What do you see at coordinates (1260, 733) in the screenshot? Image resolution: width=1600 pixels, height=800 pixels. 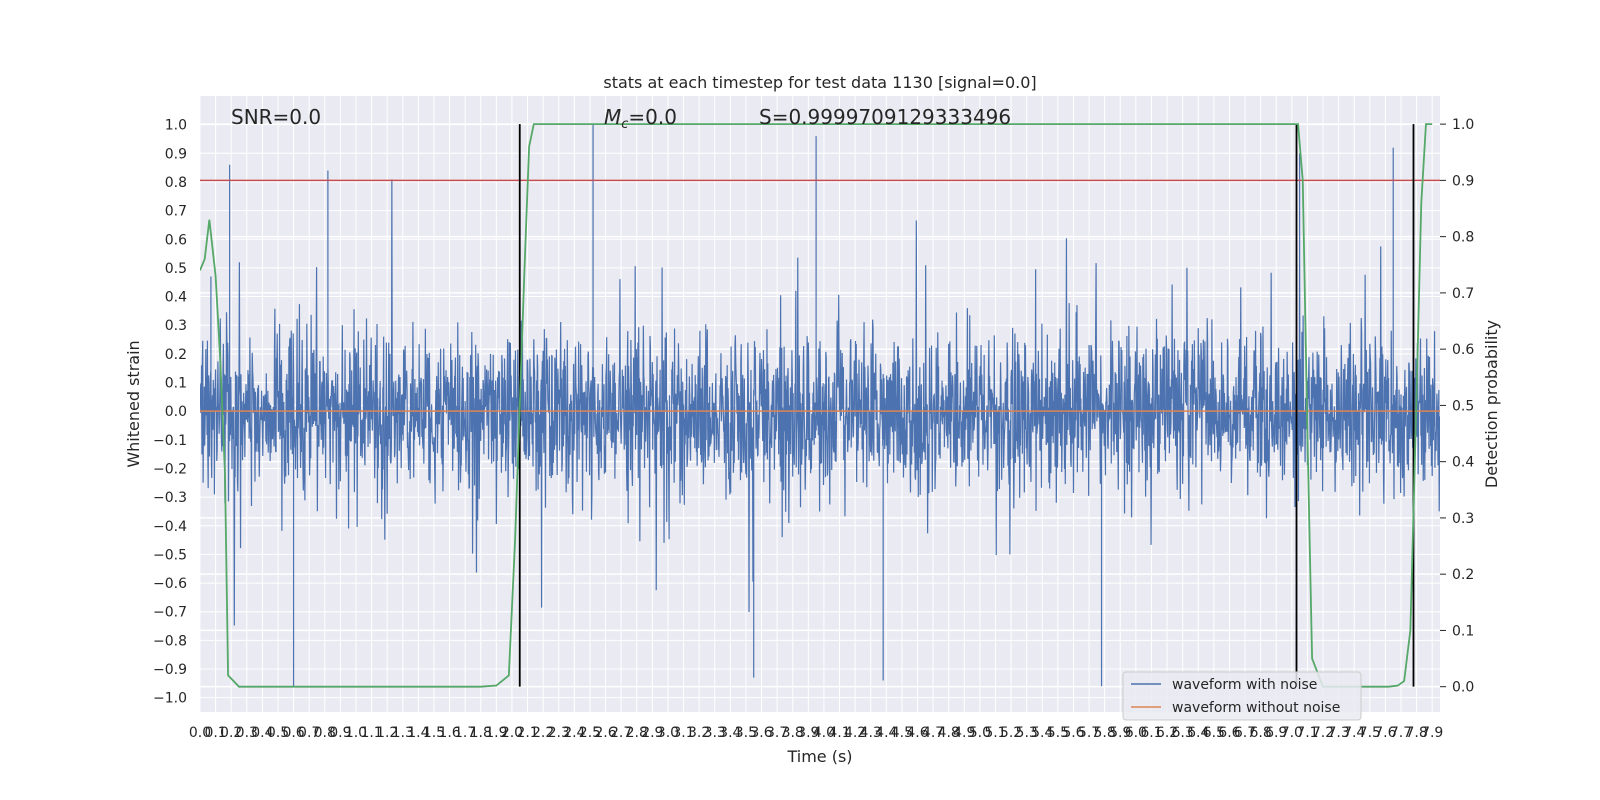 I see `x-tick-label: 6.8` at bounding box center [1260, 733].